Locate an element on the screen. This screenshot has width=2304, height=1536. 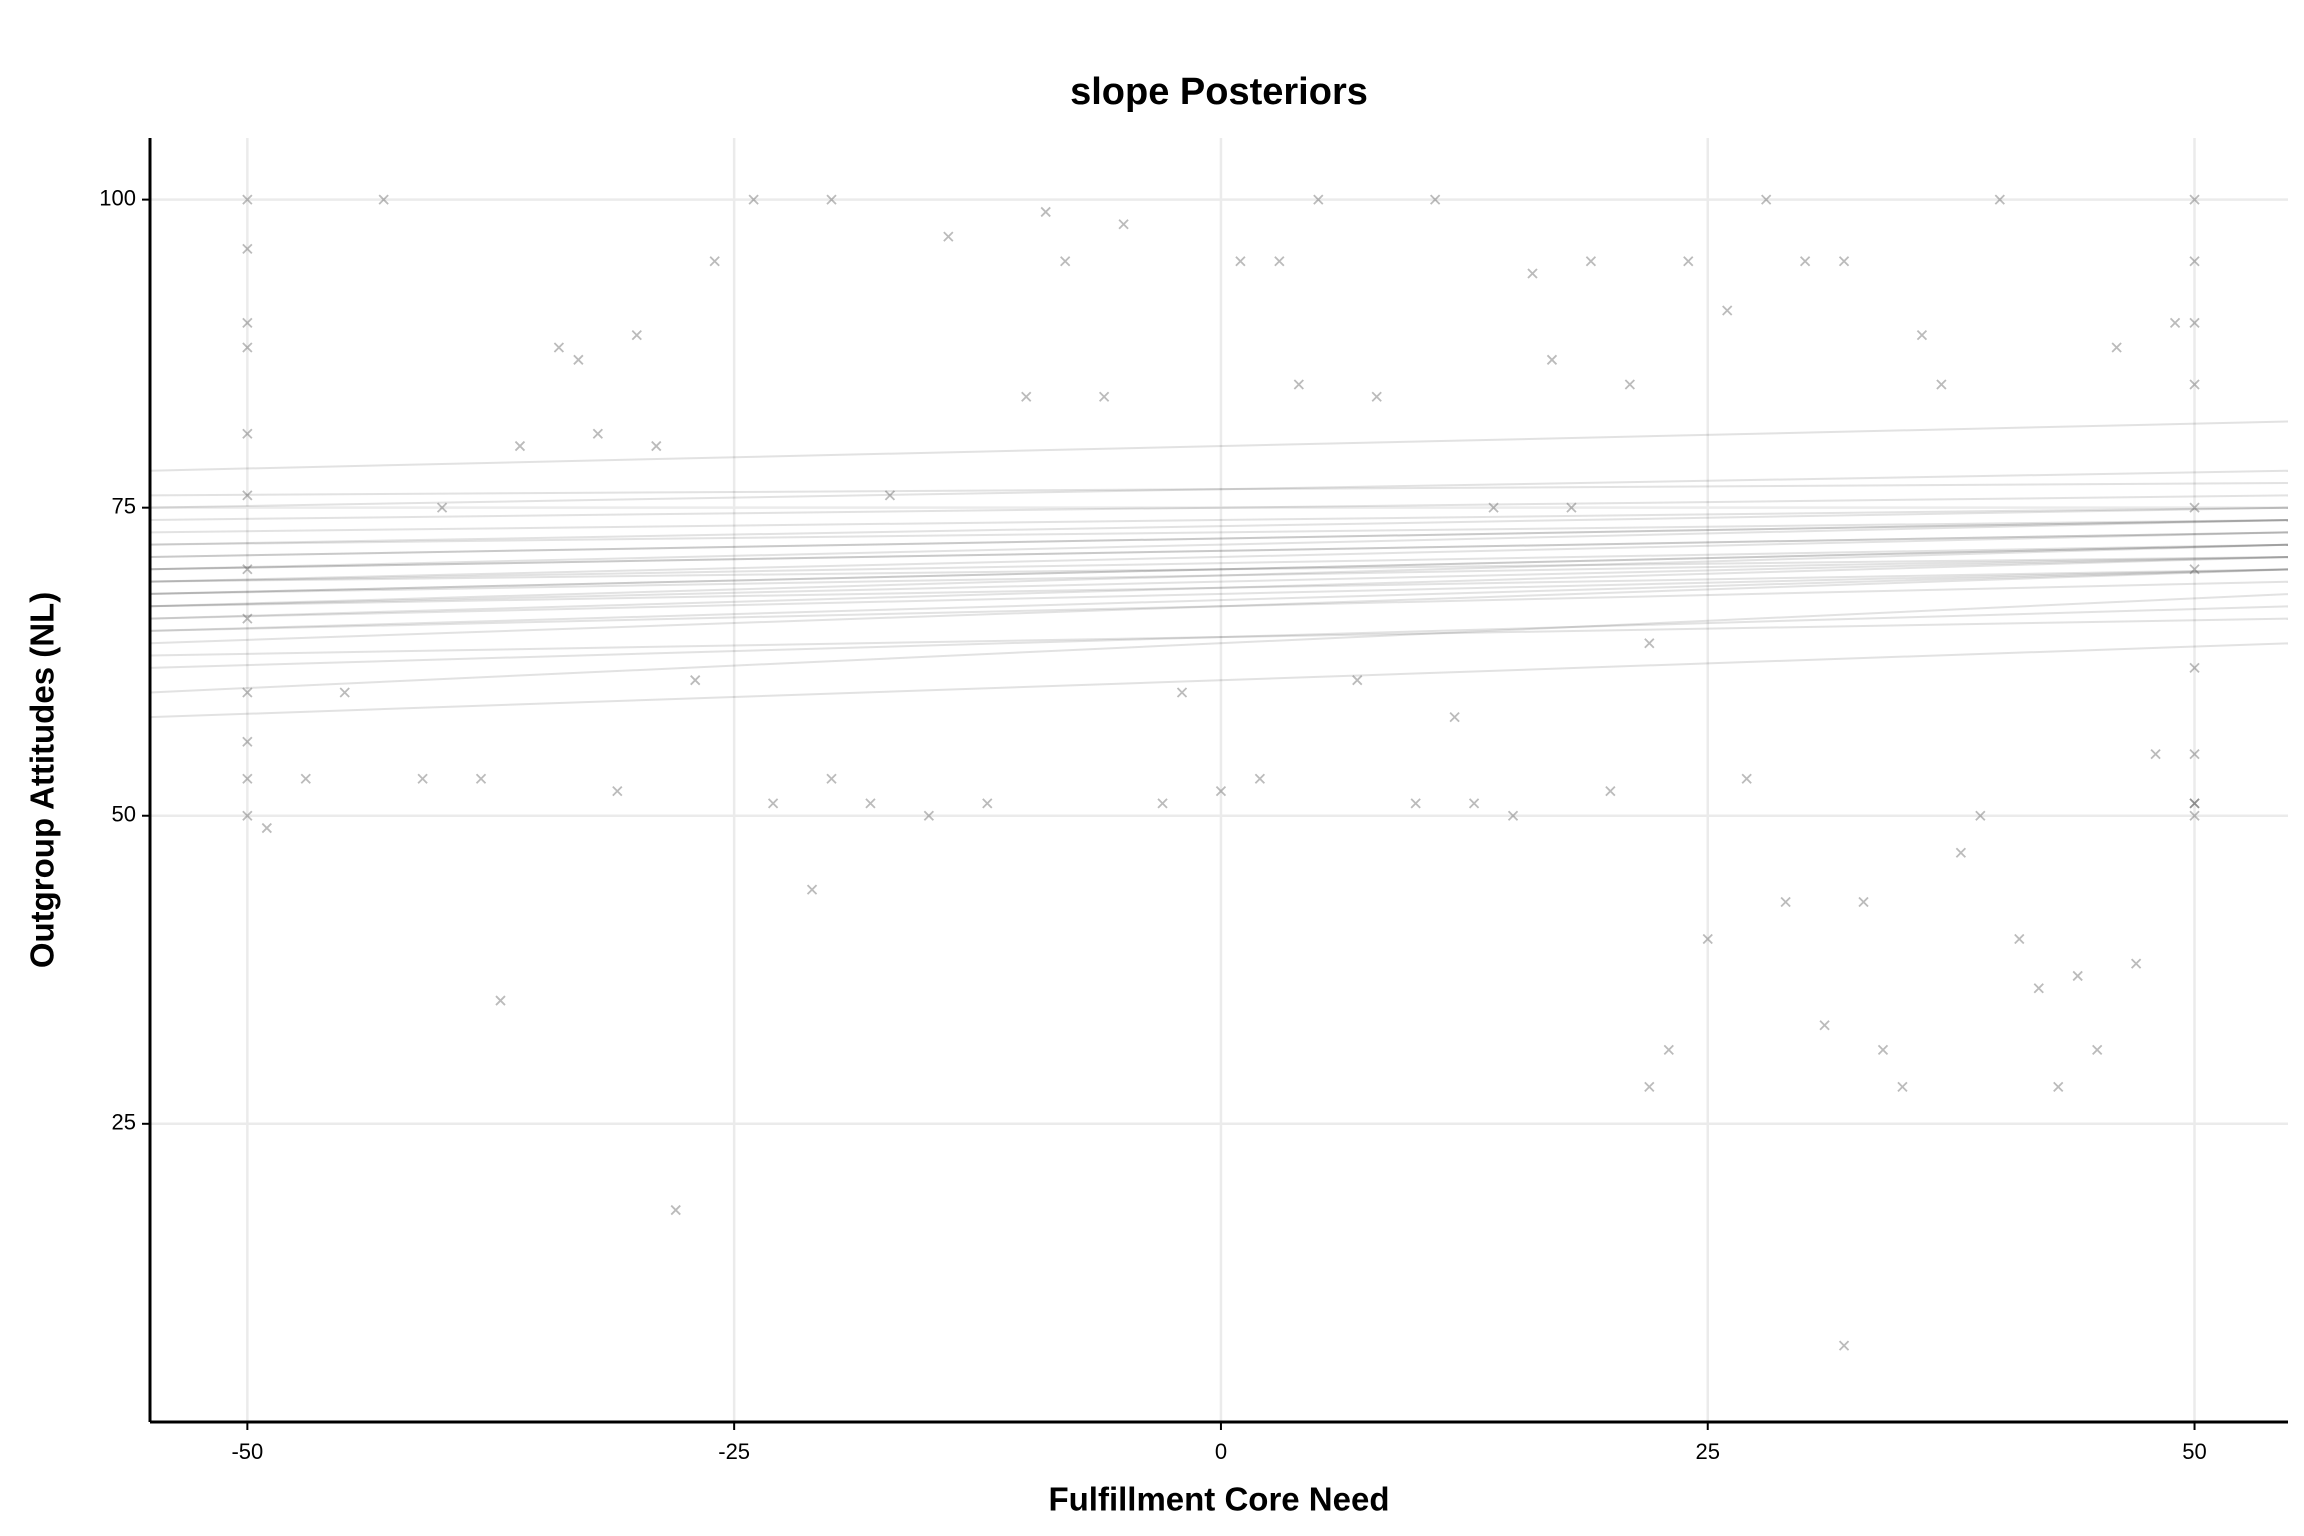
y-tick-label: 100 is located at coordinates (117, 197).